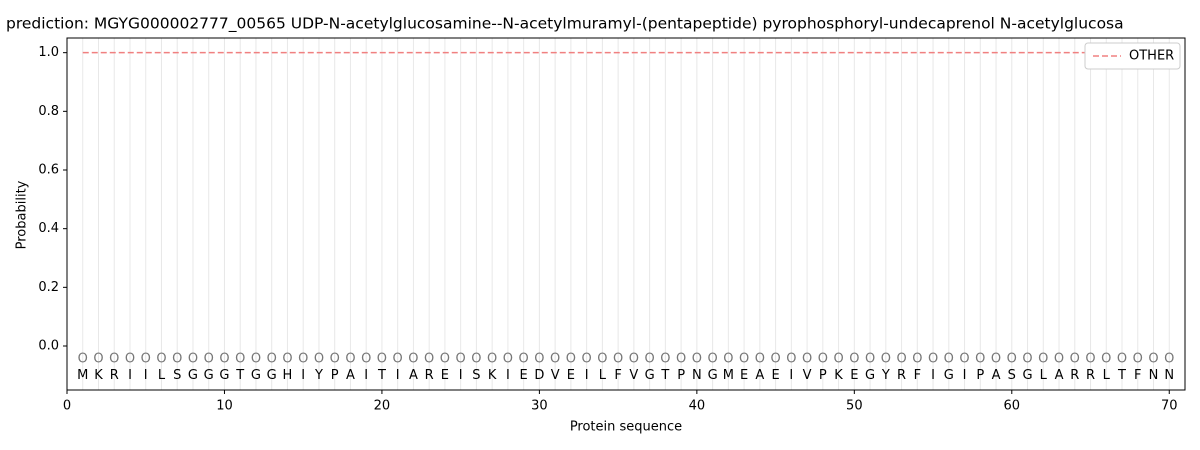 Image resolution: width=1200 pixels, height=450 pixels. Describe the element at coordinates (626, 427) in the screenshot. I see `x-axis-label: Protein sequence` at that location.